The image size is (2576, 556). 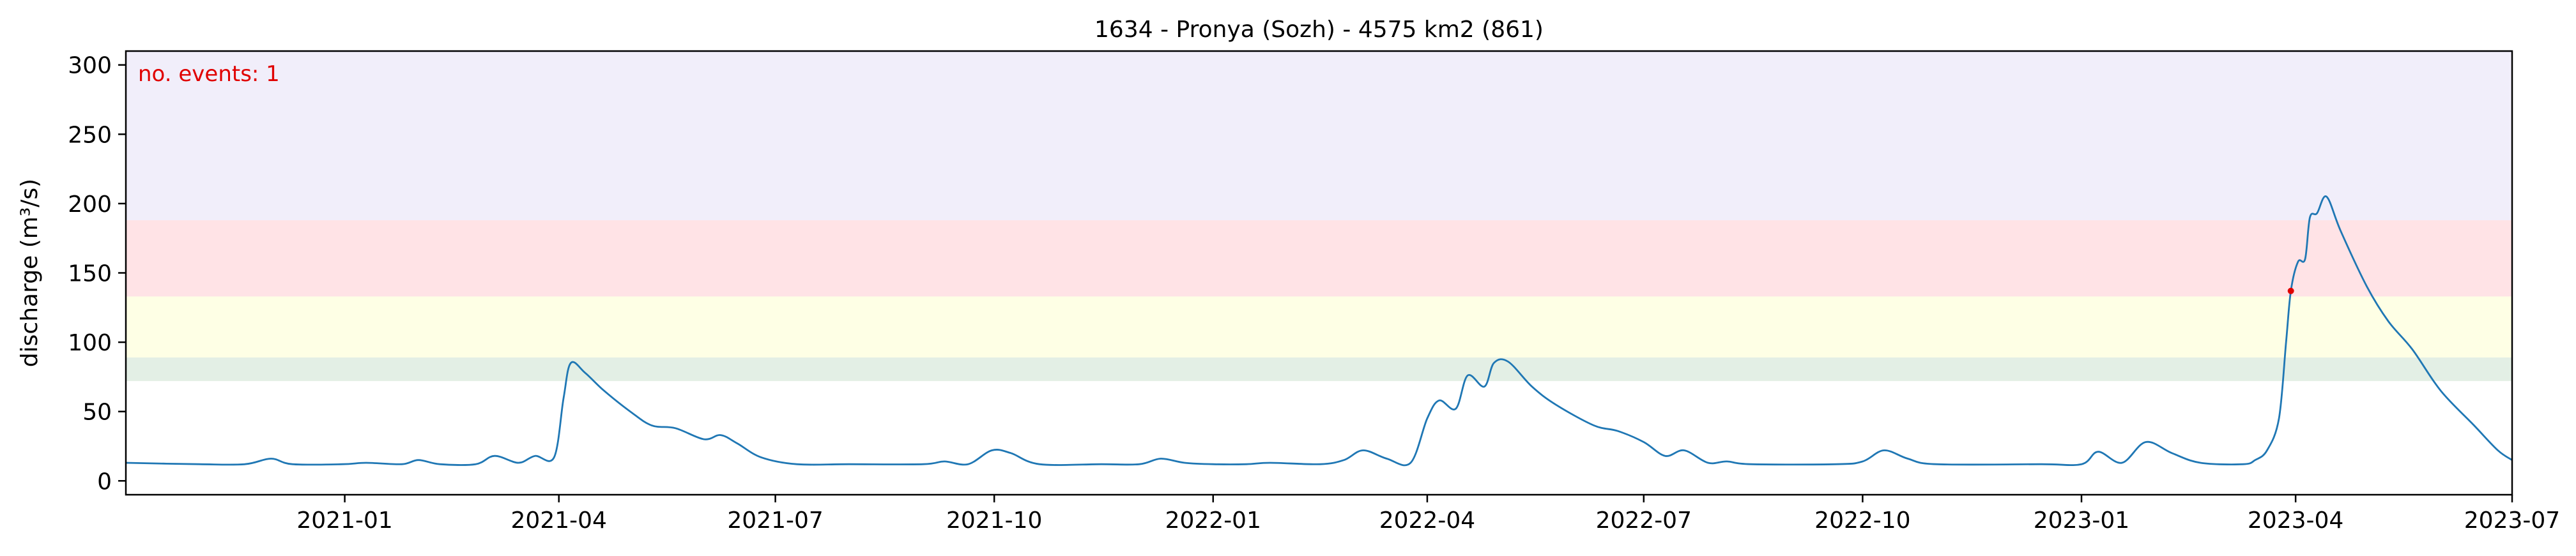 I want to click on x-tick-label-4: 2022-01, so click(x=1213, y=520).